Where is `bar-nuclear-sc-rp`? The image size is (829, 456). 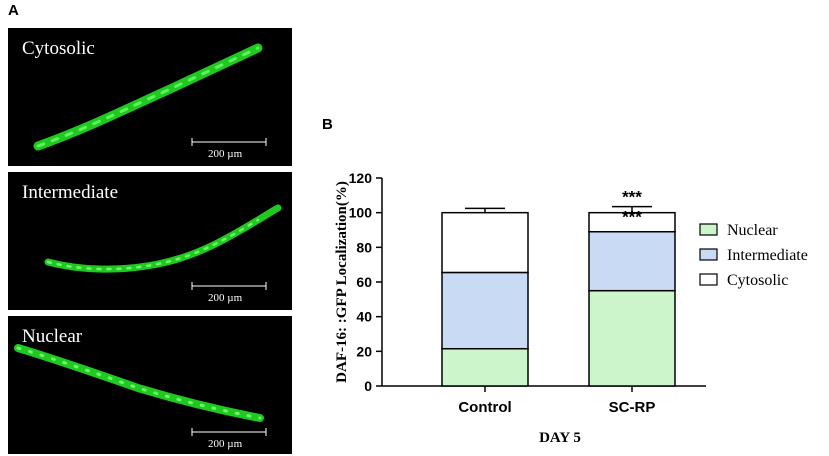
bar-nuclear-sc-rp is located at coordinates (632, 338).